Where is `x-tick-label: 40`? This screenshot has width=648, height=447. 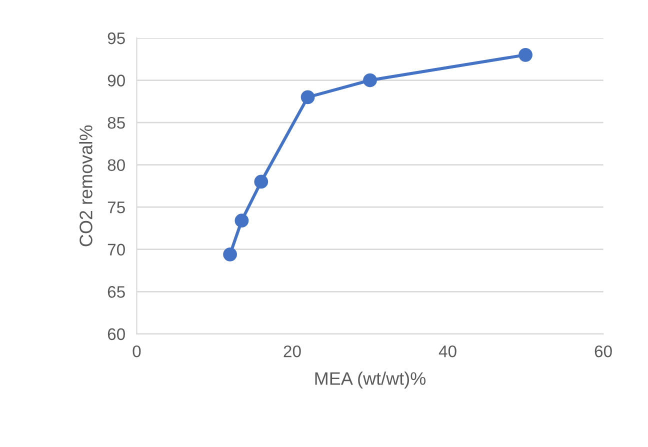
x-tick-label: 40 is located at coordinates (447, 351).